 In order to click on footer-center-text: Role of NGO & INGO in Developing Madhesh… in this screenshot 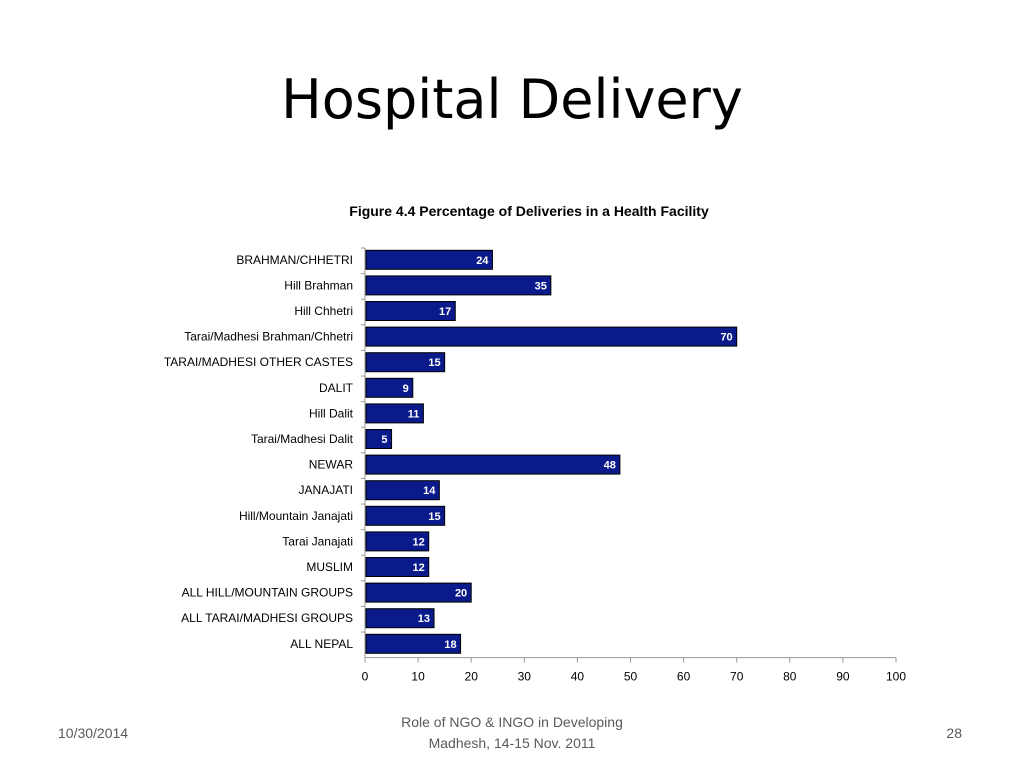, I will do `click(512, 733)`.